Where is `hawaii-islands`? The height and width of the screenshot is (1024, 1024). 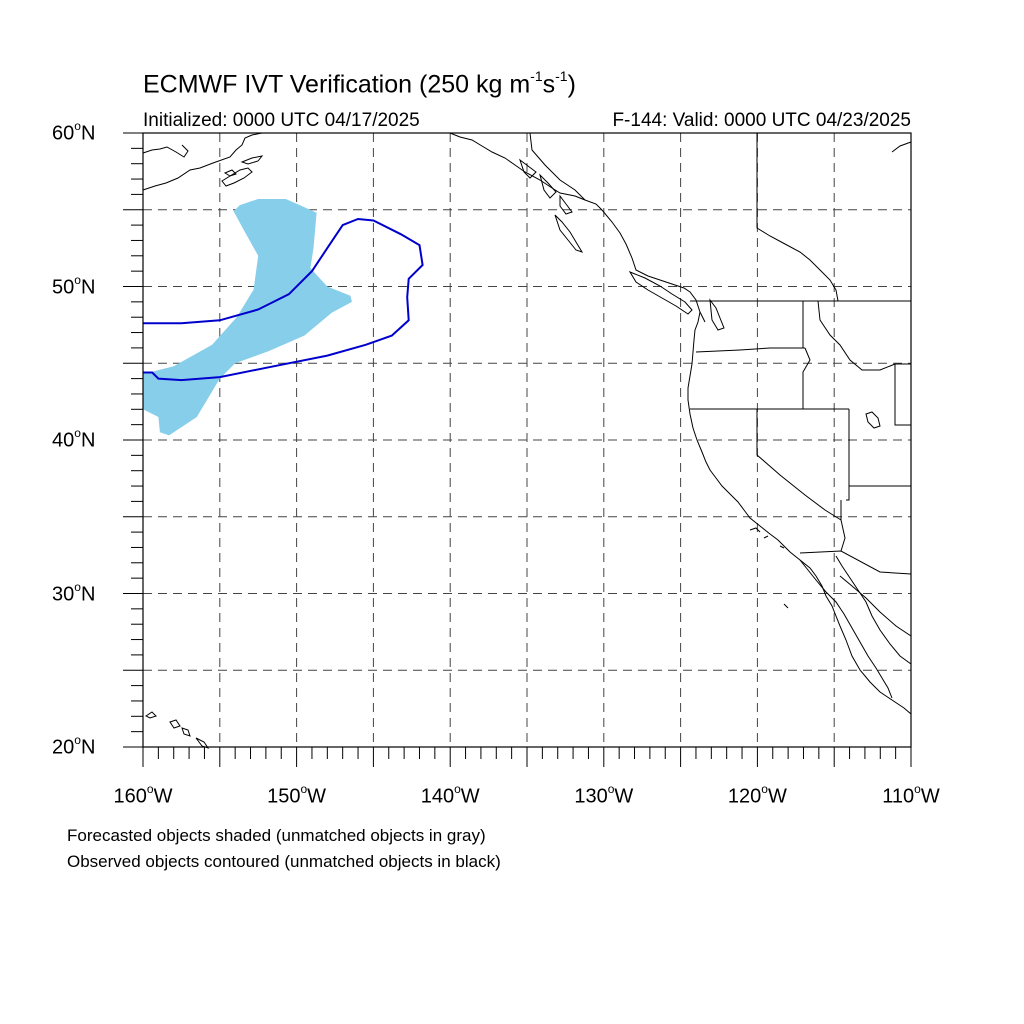 hawaii-islands is located at coordinates (177, 730).